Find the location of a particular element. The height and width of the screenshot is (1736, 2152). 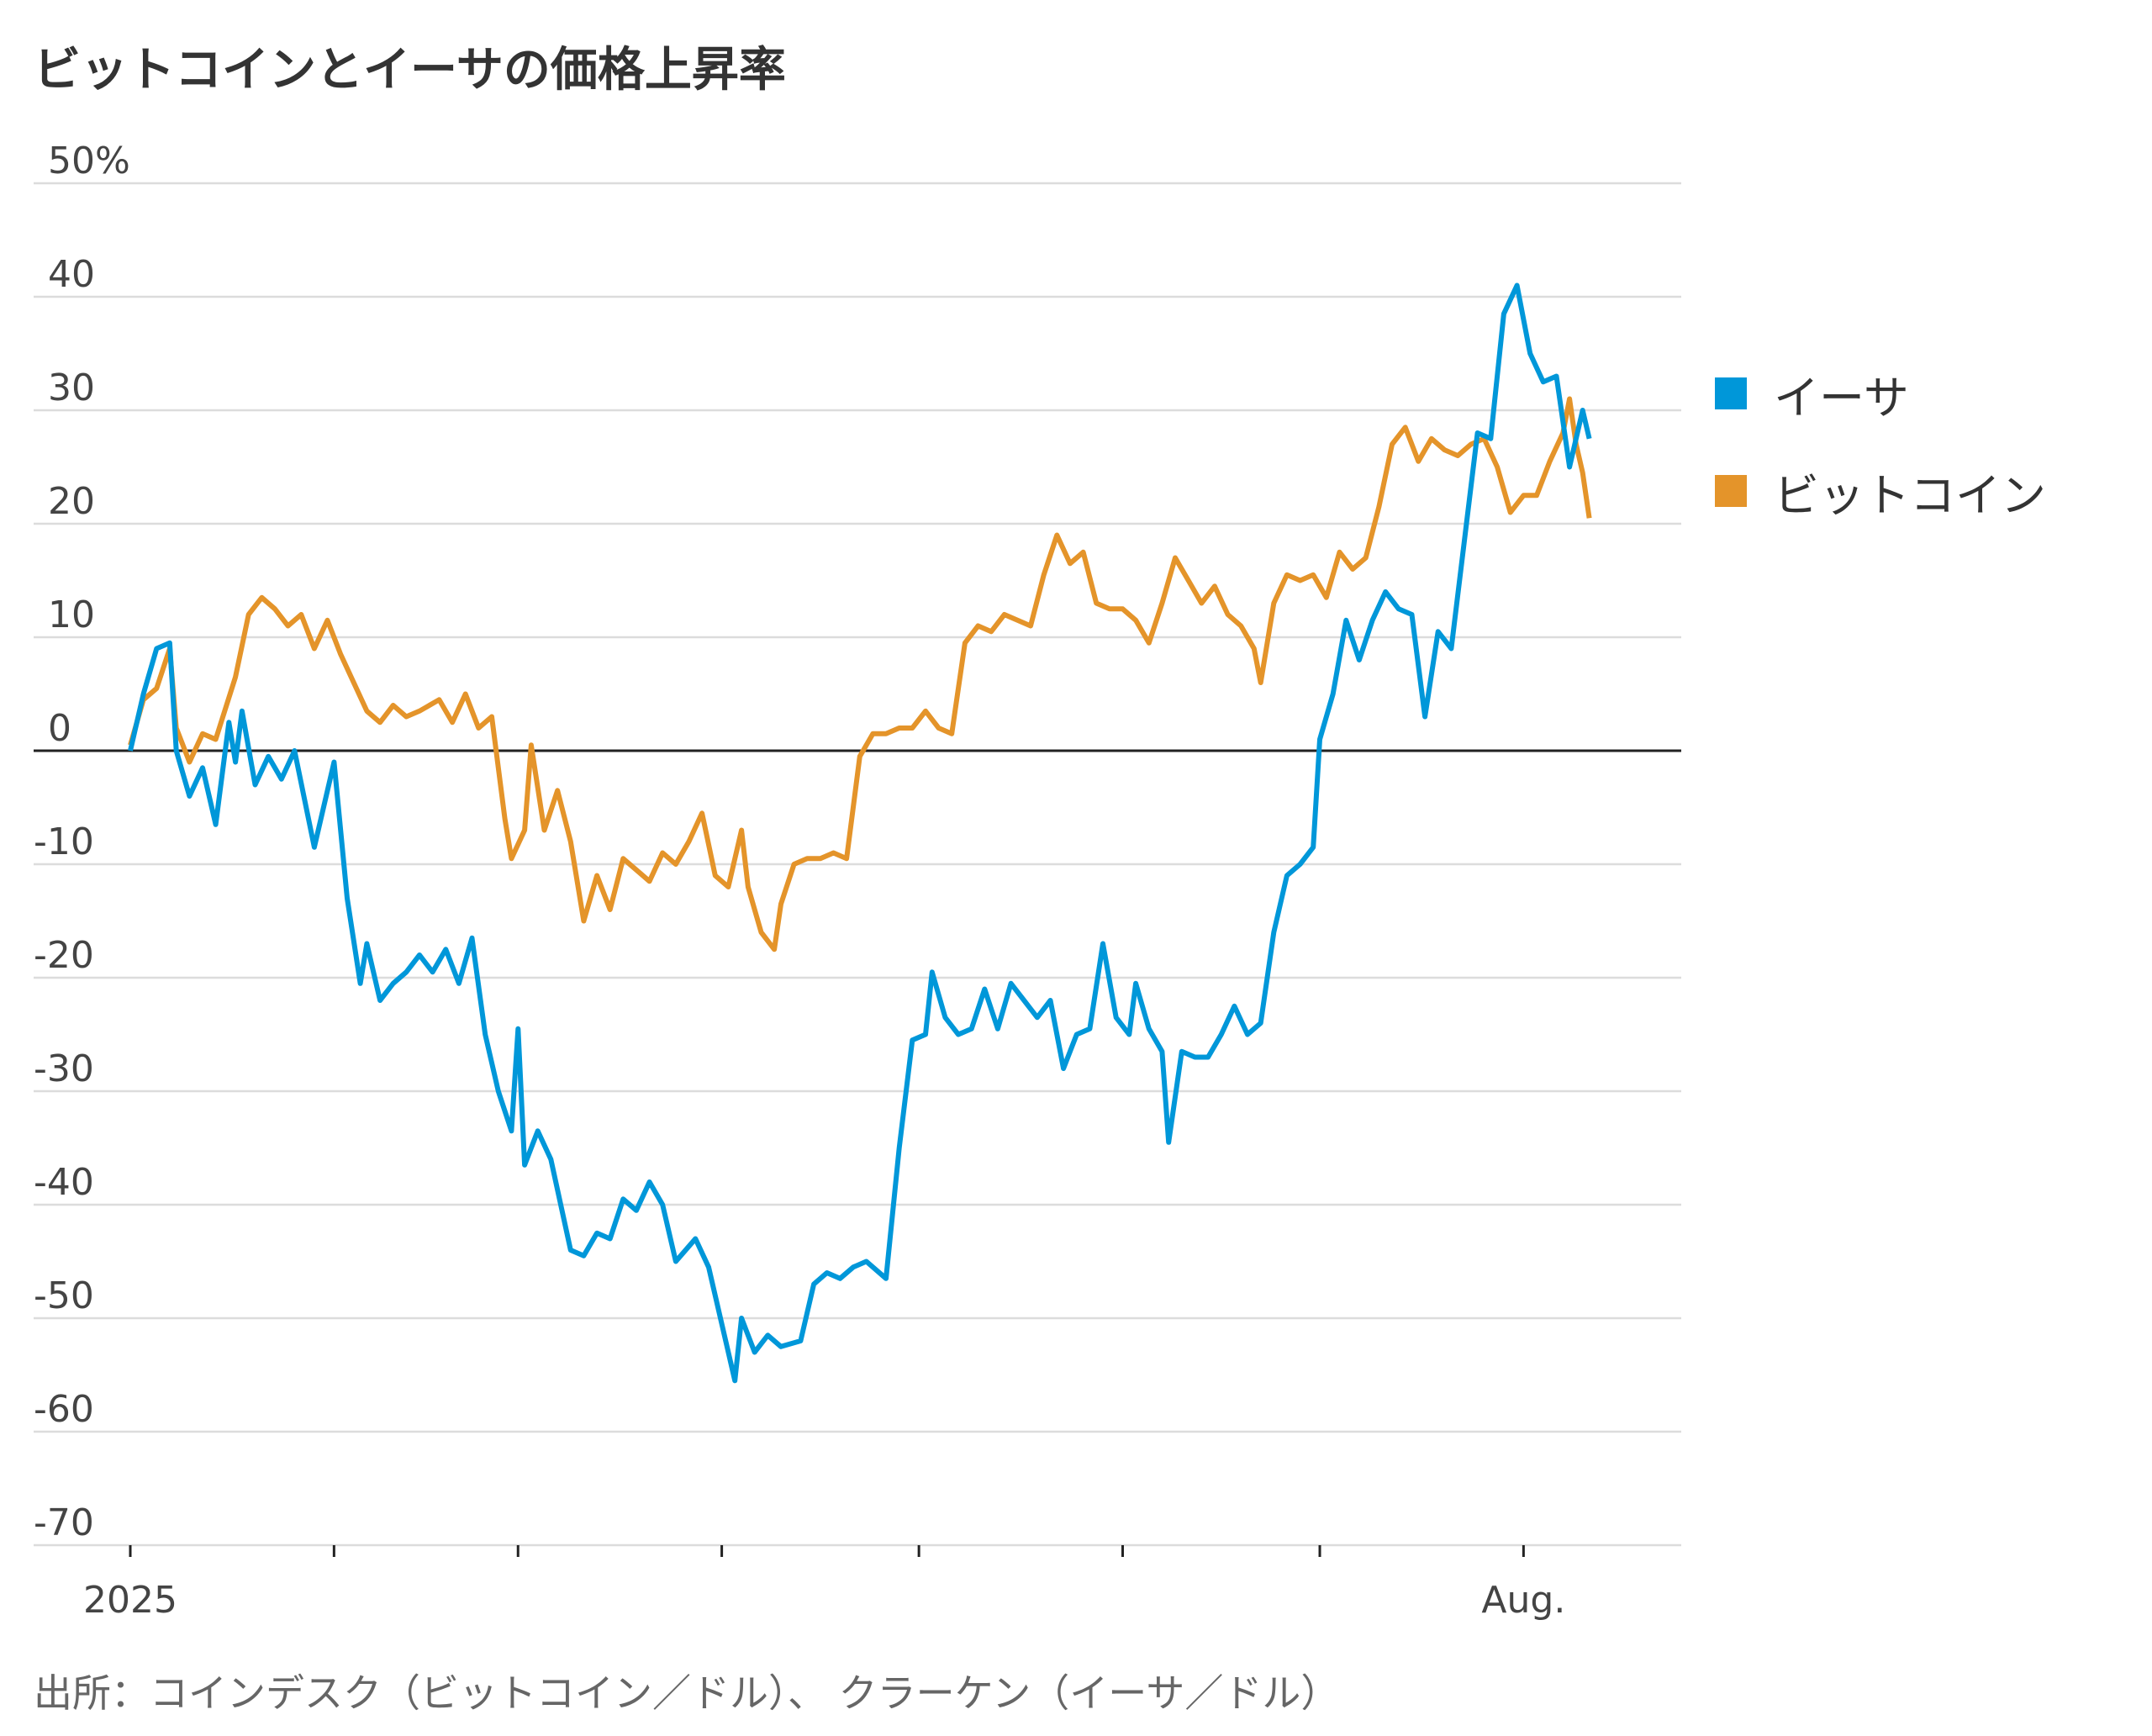

legend-label-bitcoin: ビットコイン is located at coordinates (1910, 495).